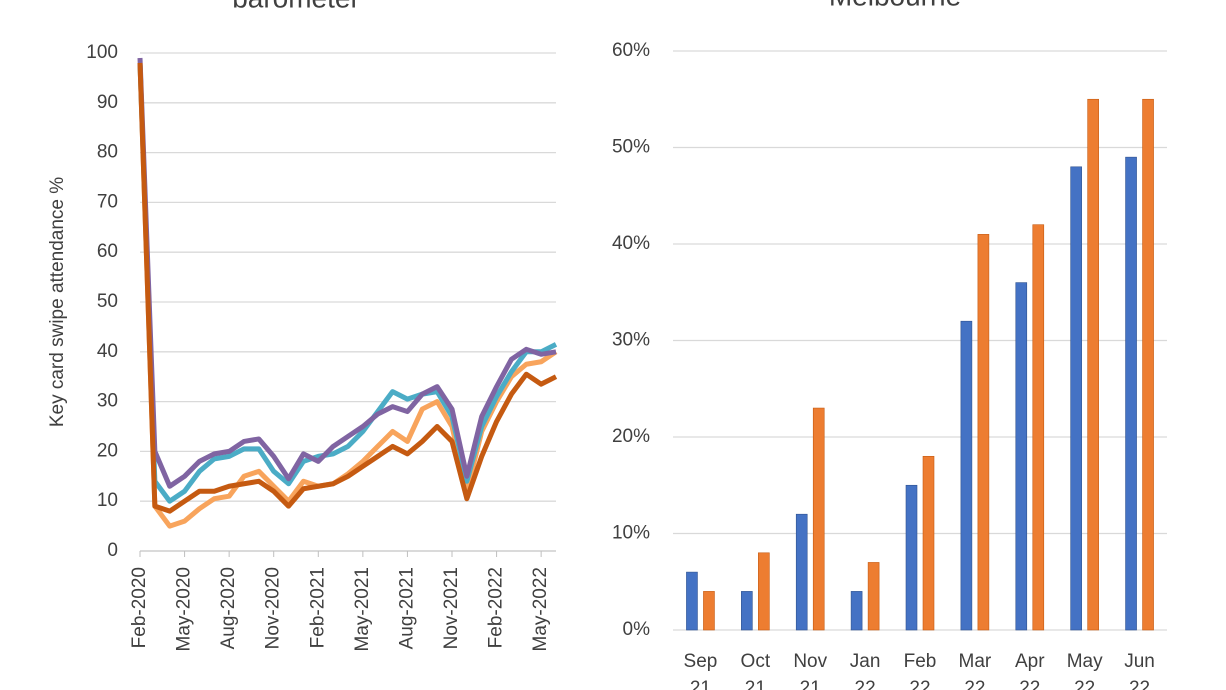 This screenshot has width=1226, height=690. Describe the element at coordinates (57, 302) in the screenshot. I see `y-axis-label: Key card swipe attendance %` at that location.